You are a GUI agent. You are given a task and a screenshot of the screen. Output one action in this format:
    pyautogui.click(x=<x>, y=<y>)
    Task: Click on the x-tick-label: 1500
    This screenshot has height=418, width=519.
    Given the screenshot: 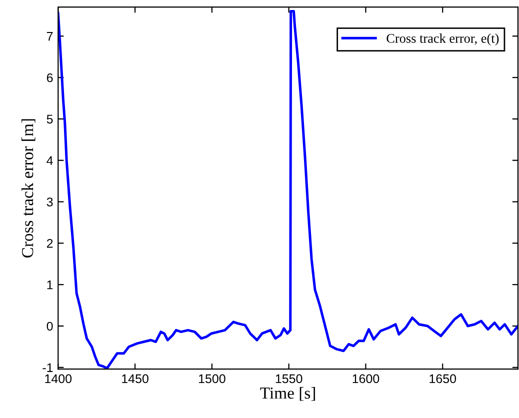 What is the action you would take?
    pyautogui.click(x=212, y=379)
    